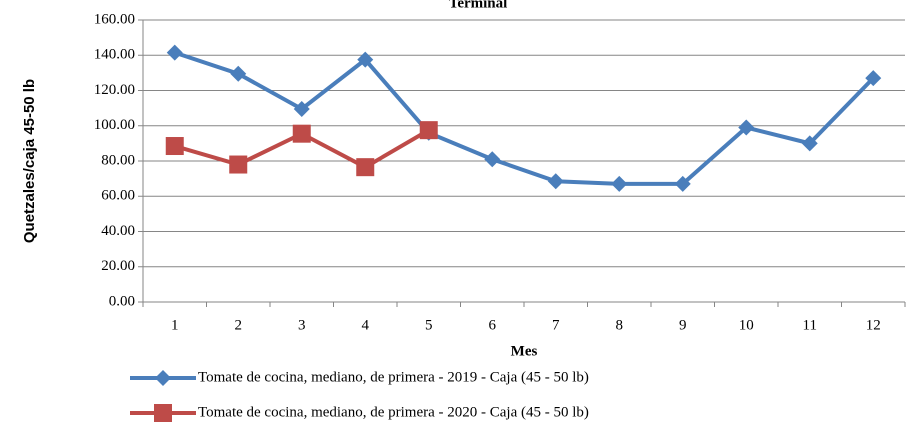 Image resolution: width=907 pixels, height=425 pixels. I want to click on x-tick-label: 1, so click(175, 325).